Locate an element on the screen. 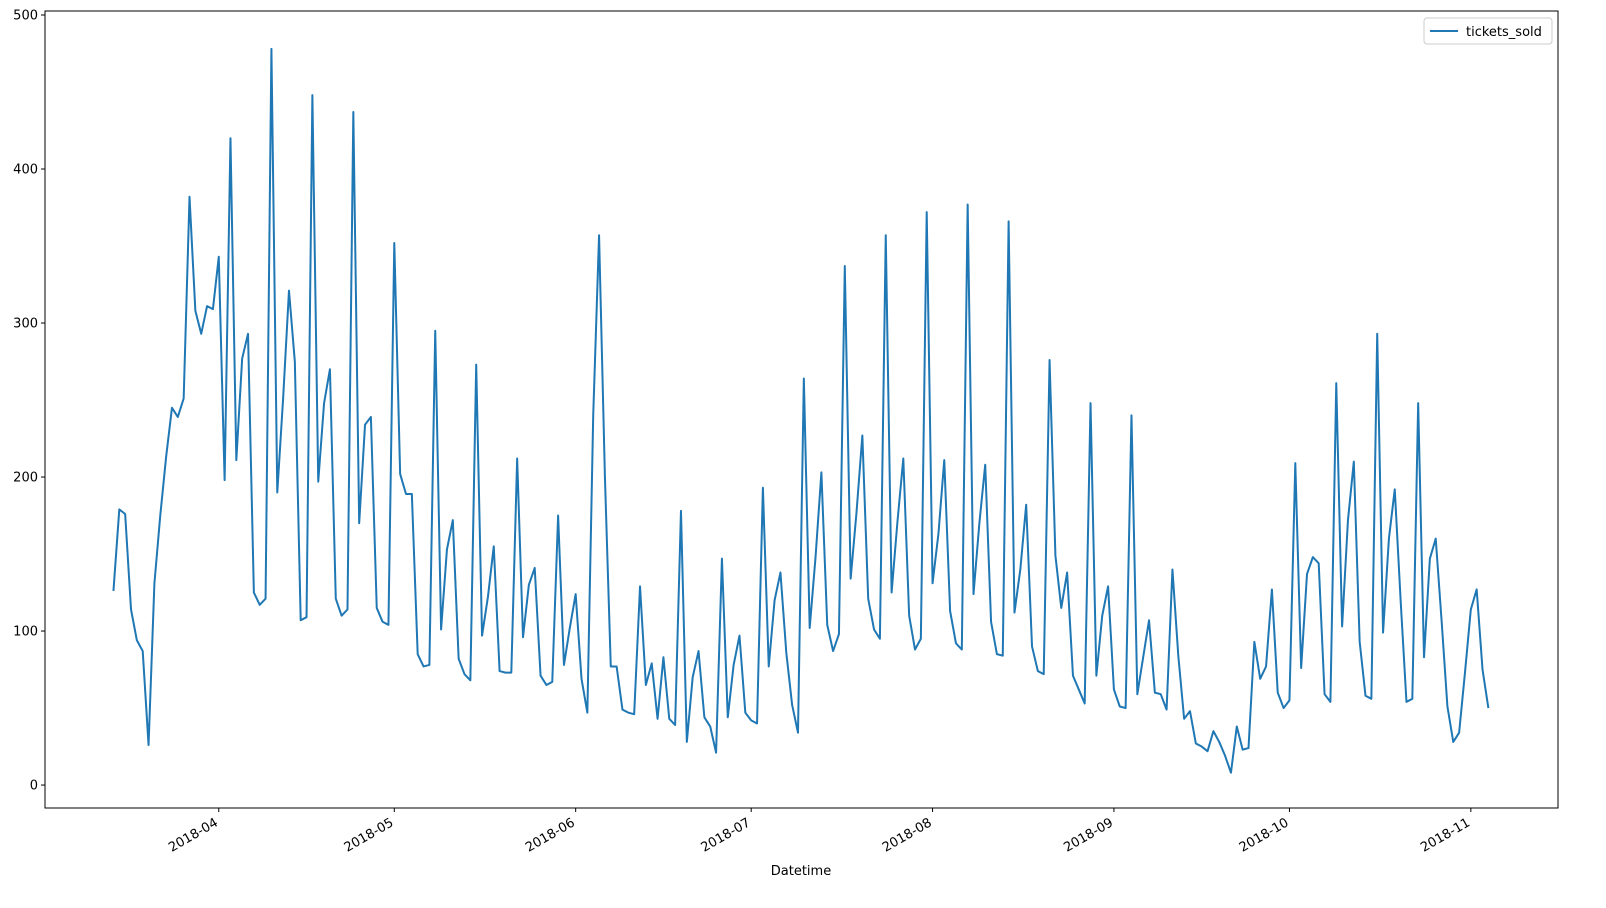 This screenshot has height=908, width=1606. x-tick-label: 2018-08 is located at coordinates (907, 835).